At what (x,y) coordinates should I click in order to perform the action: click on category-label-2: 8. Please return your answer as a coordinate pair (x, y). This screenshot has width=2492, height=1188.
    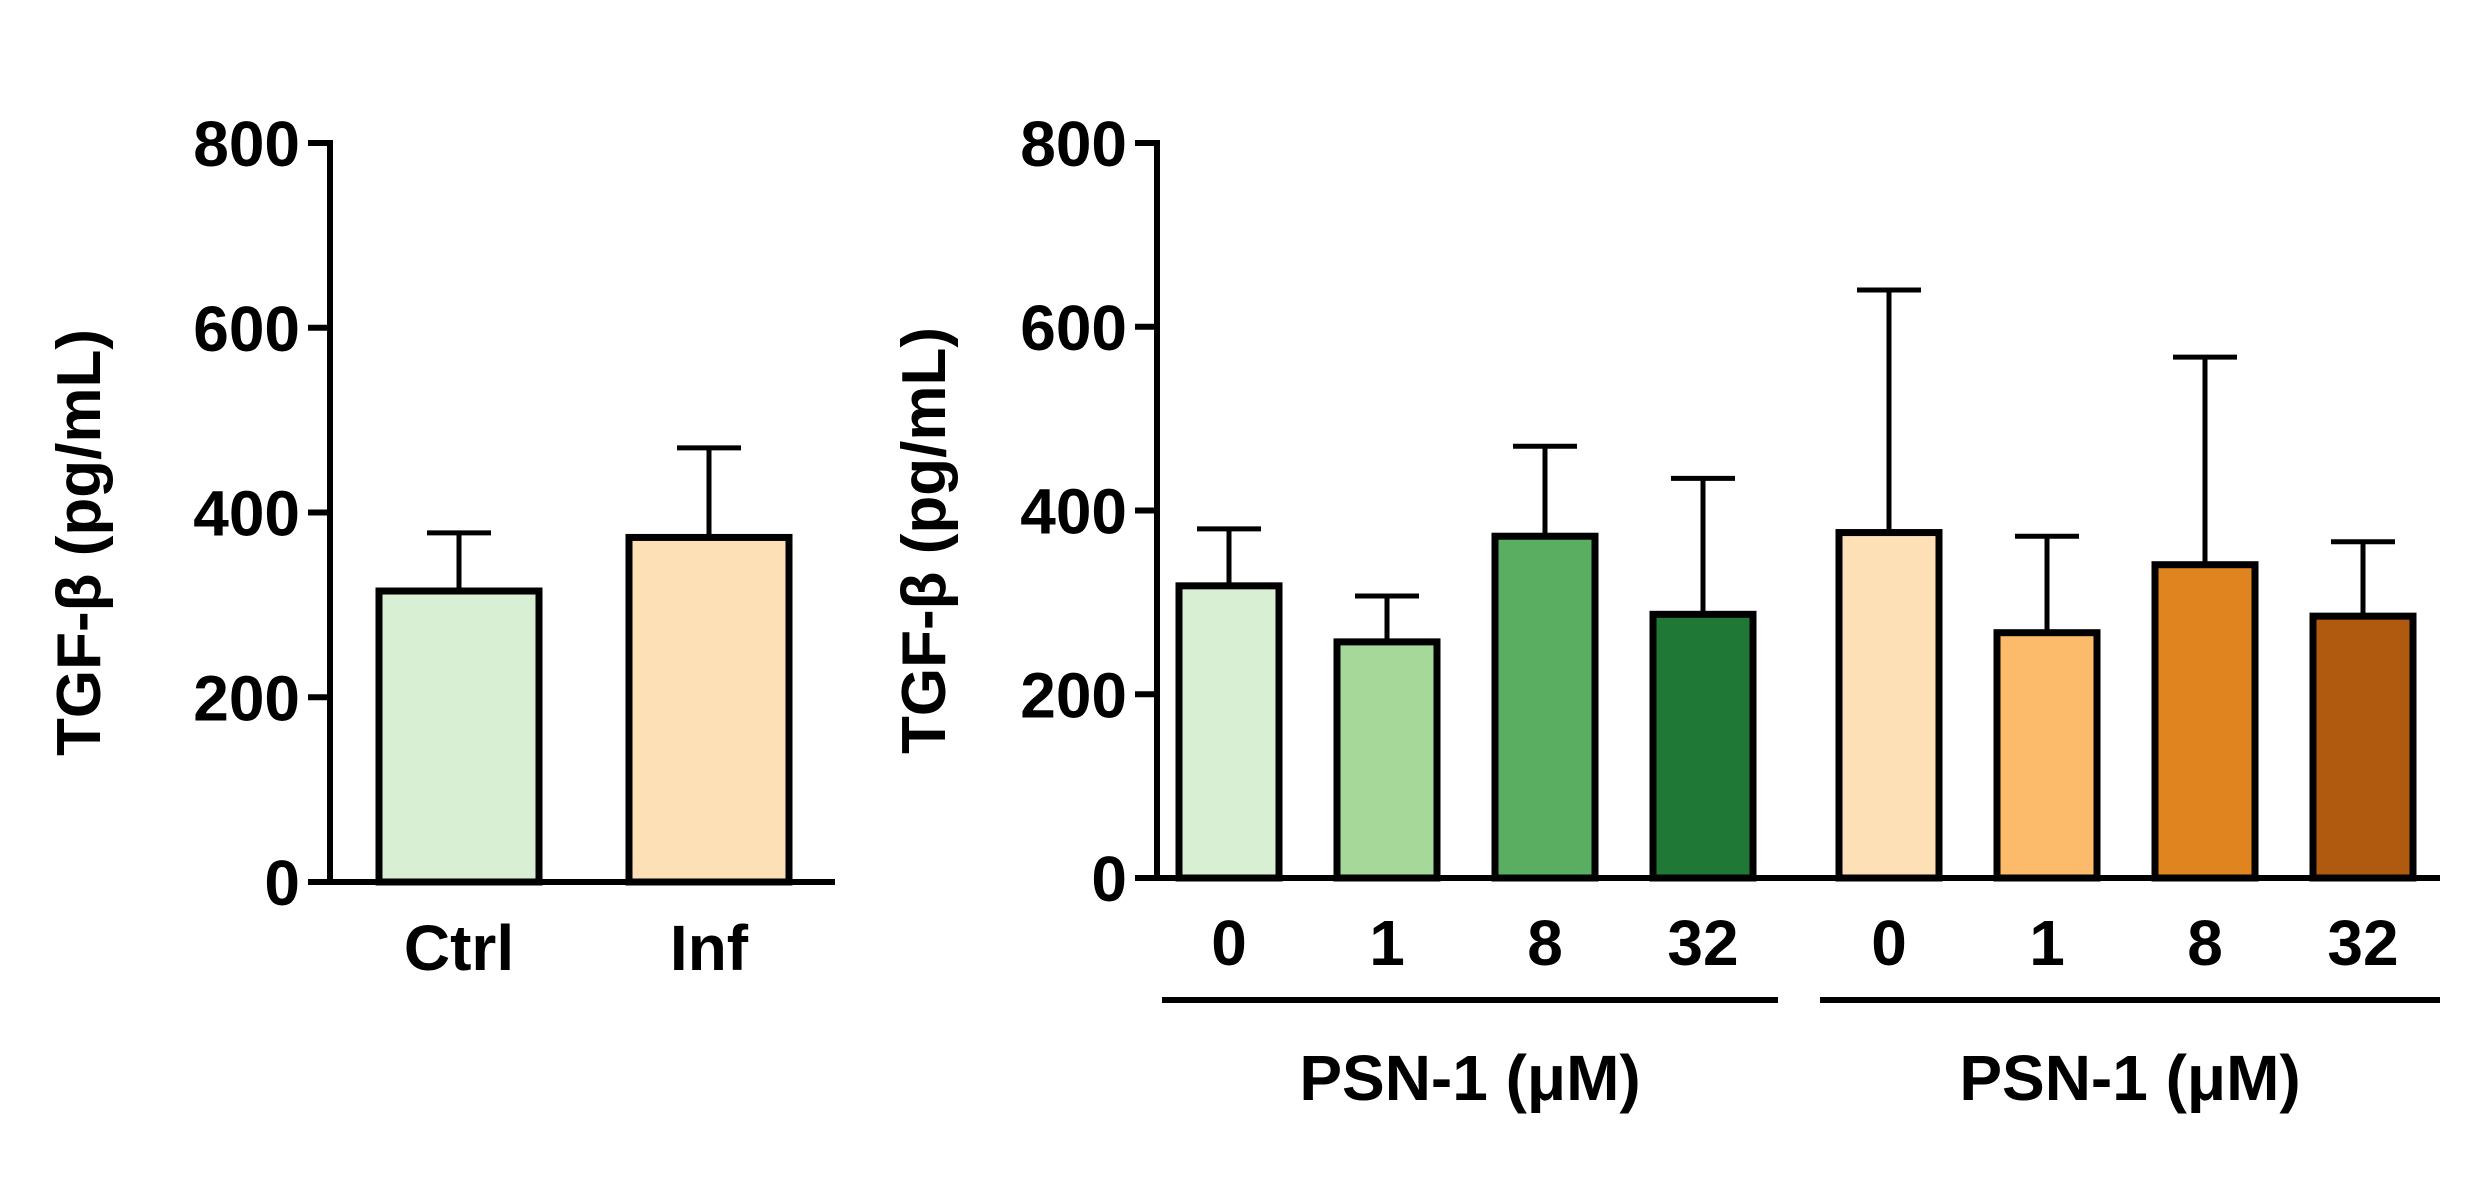
    Looking at the image, I should click on (1545, 943).